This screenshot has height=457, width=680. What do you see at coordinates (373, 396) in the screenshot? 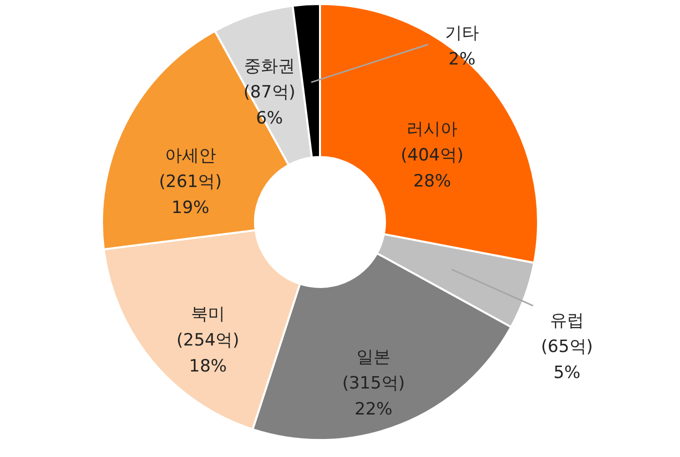
I see `data-label: (315억) 22%` at bounding box center [373, 396].